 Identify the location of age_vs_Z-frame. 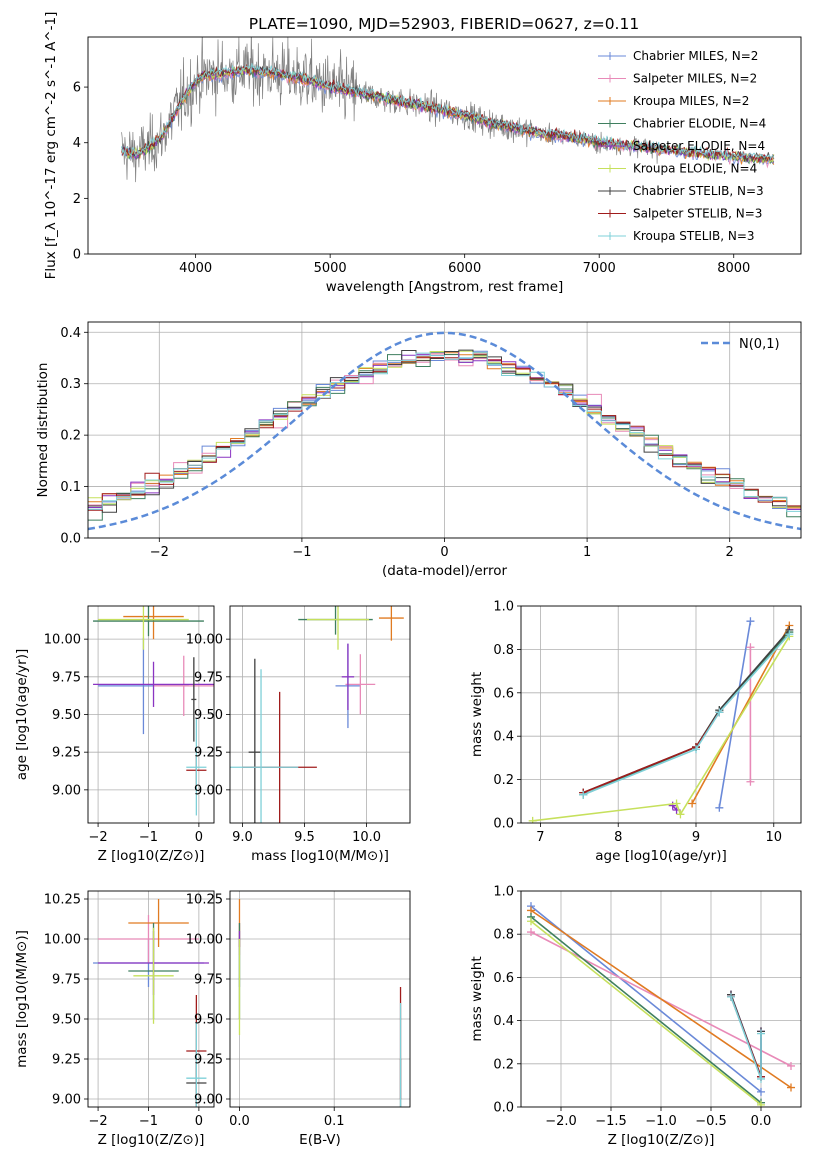
(151, 714).